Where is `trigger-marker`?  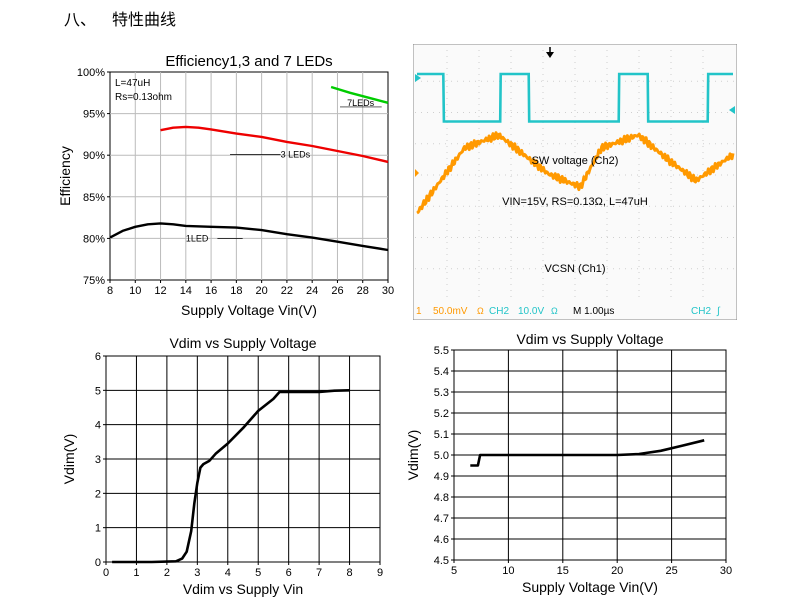 trigger-marker is located at coordinates (550, 55).